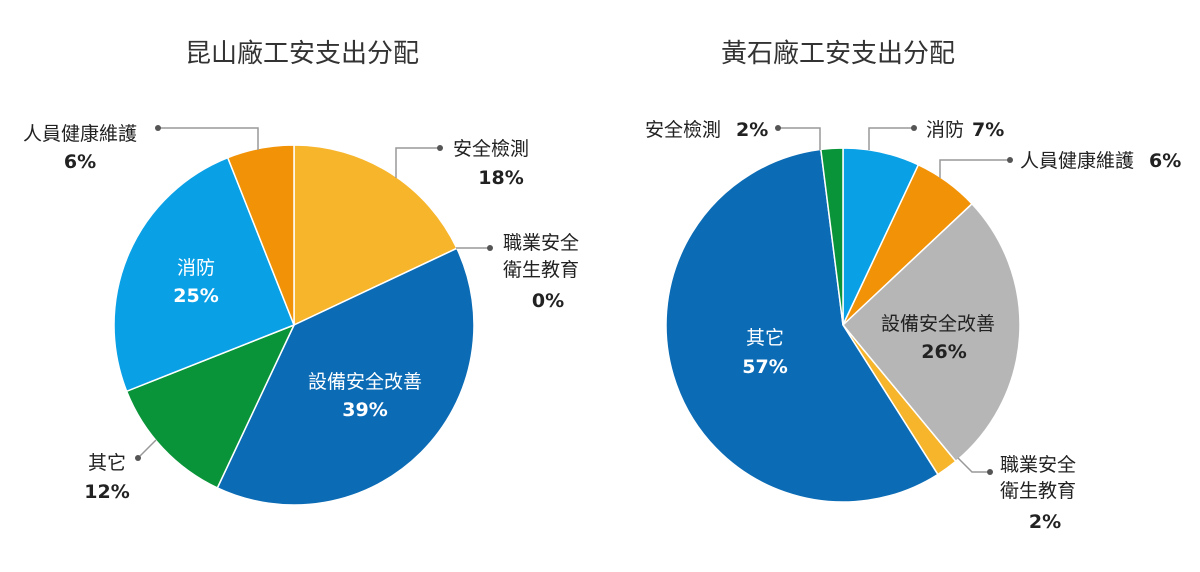 The height and width of the screenshot is (572, 1200). Describe the element at coordinates (548, 301) in the screenshot. I see `slice-value: 0%` at that location.